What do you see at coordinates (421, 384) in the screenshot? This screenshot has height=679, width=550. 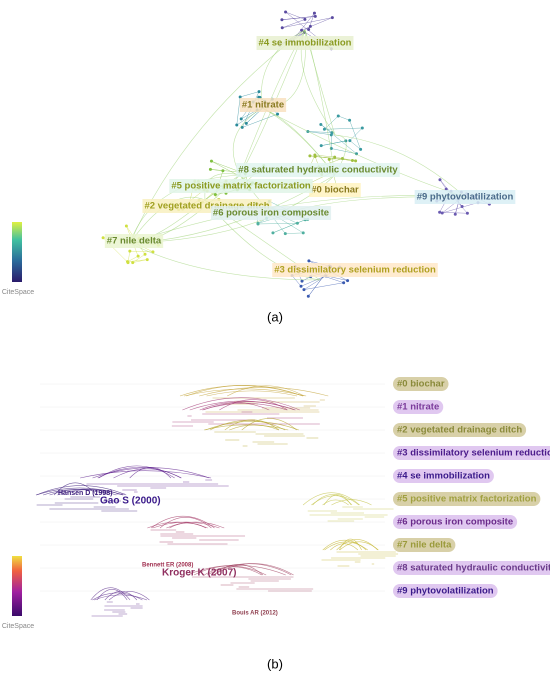 I see `cluster-label: #0 biochar` at bounding box center [421, 384].